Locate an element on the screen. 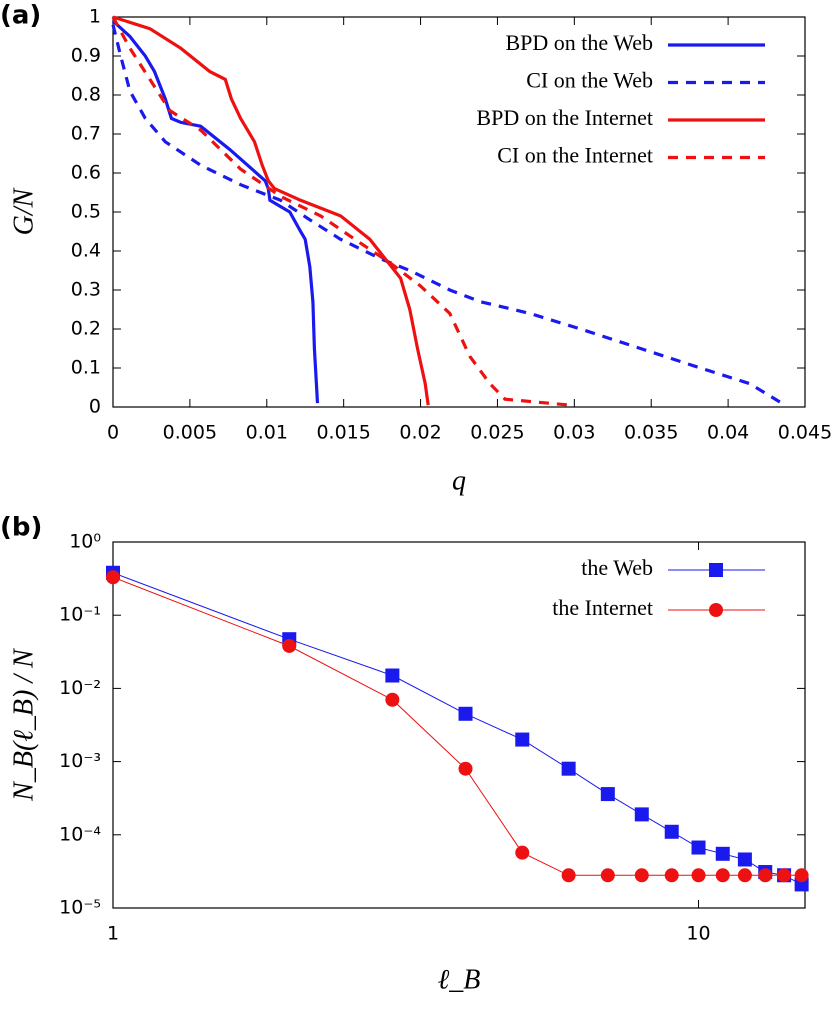 This screenshot has width=831, height=1013. x-tick-label: 0.025 is located at coordinates (497, 433).